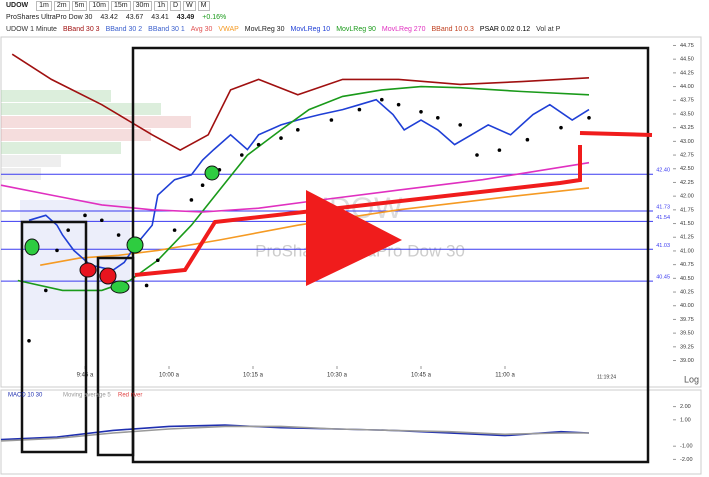 The width and height of the screenshot is (709, 477). Describe the element at coordinates (663, 246) in the screenshot. I see `level-label: 41.03` at that location.